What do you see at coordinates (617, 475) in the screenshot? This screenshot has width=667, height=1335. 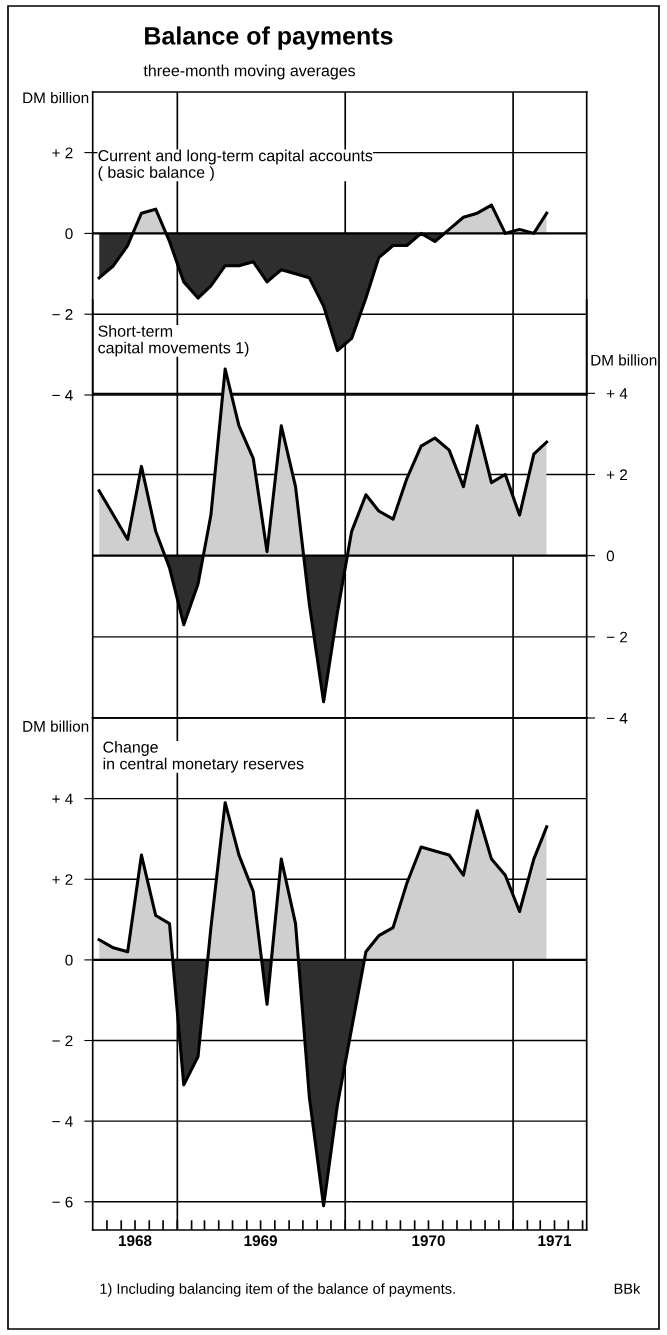 I see `y2-tick-label: + 2` at bounding box center [617, 475].